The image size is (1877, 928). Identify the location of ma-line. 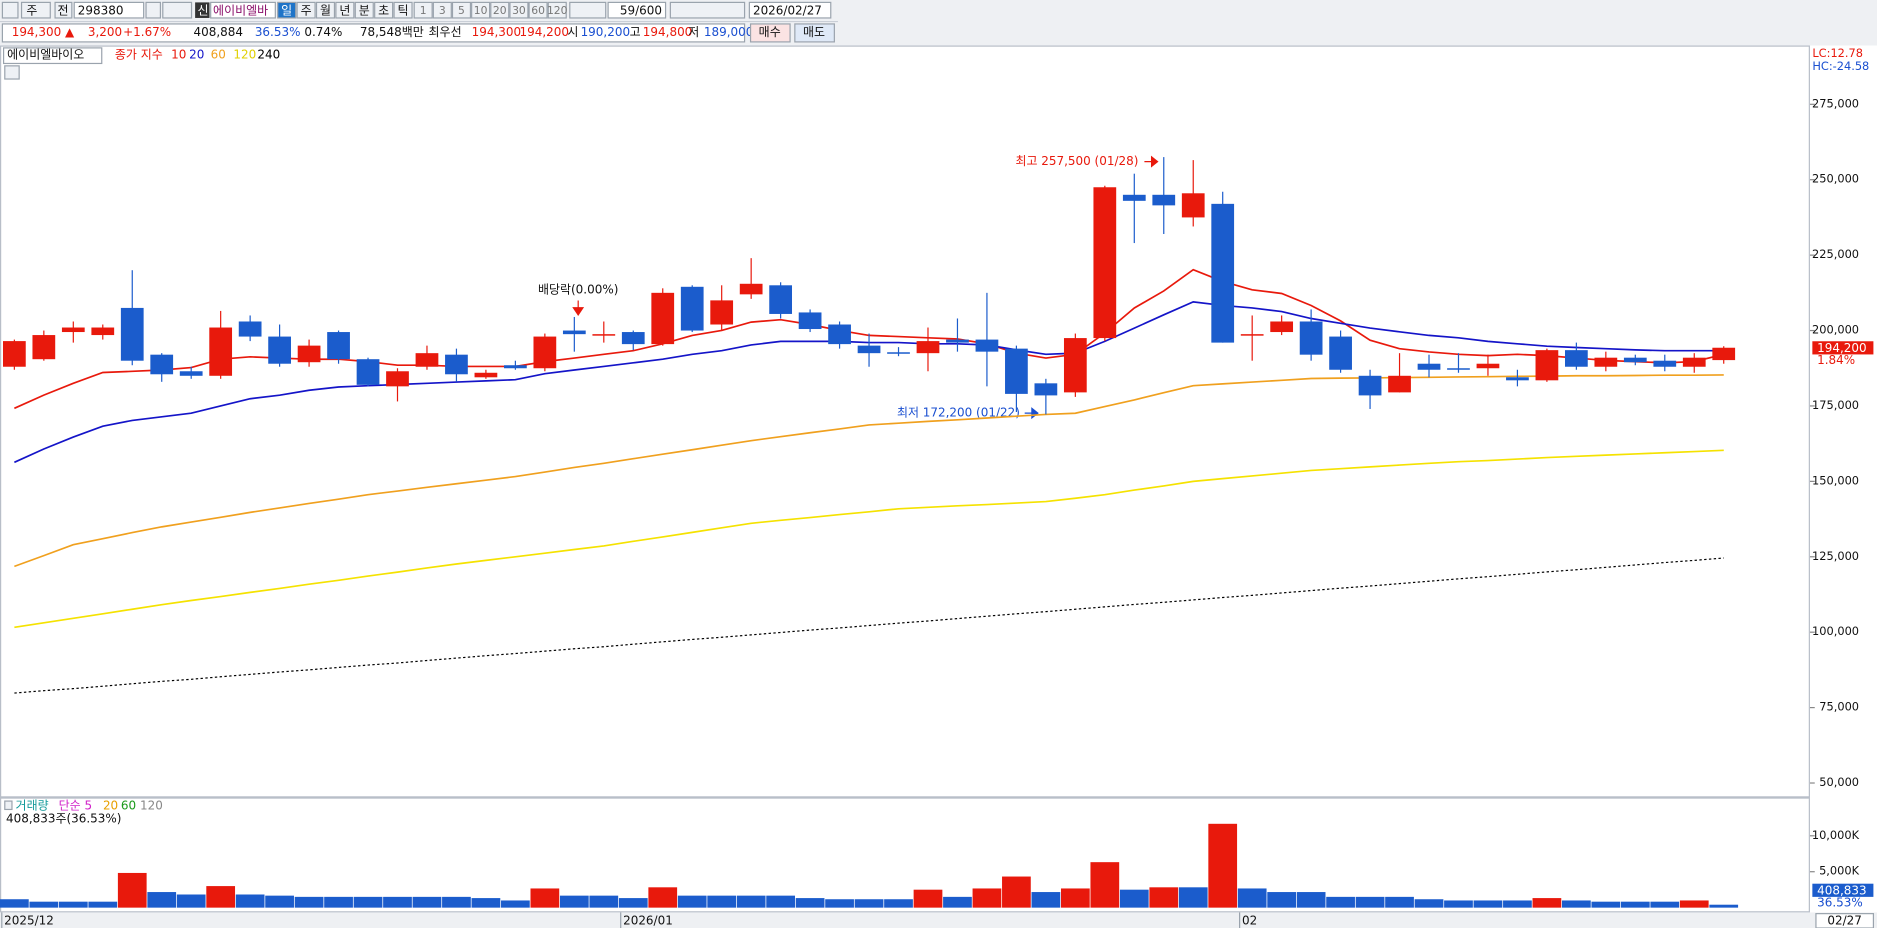
(869, 625).